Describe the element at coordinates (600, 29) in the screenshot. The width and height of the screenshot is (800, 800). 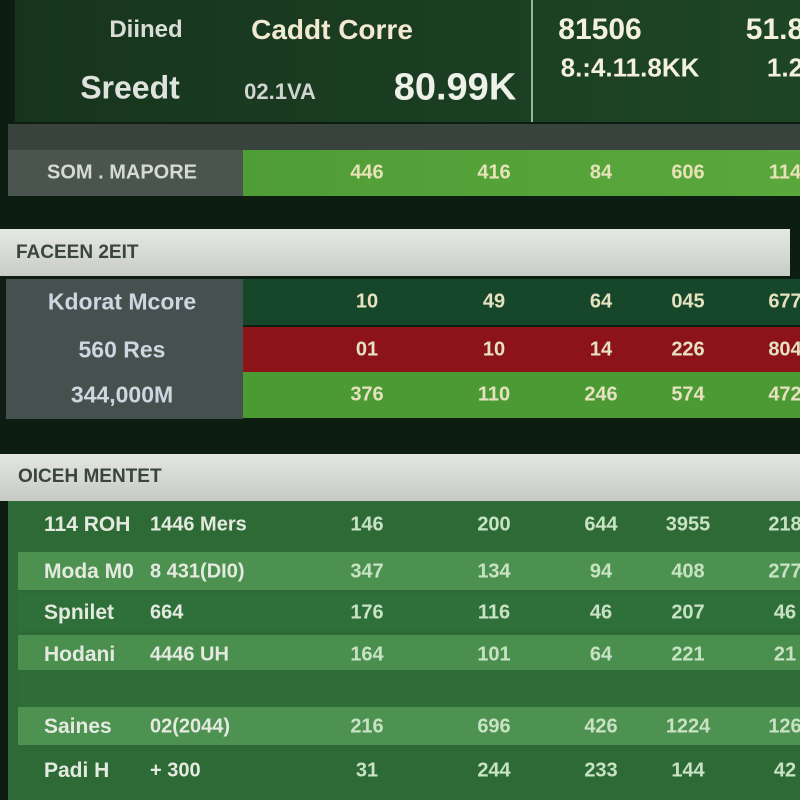
I see `header-stat: 81506` at that location.